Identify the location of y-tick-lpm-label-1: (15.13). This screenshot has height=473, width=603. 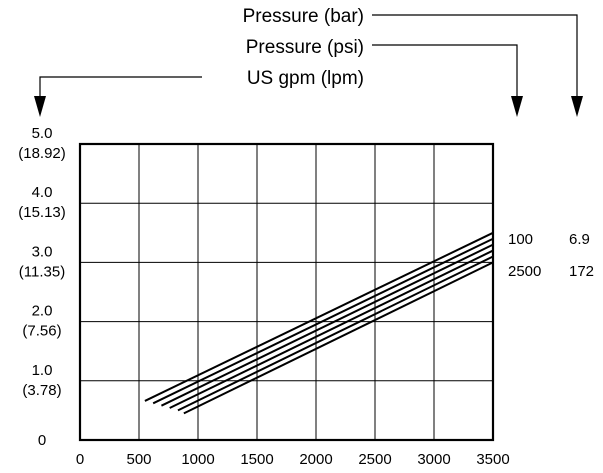
(42, 212).